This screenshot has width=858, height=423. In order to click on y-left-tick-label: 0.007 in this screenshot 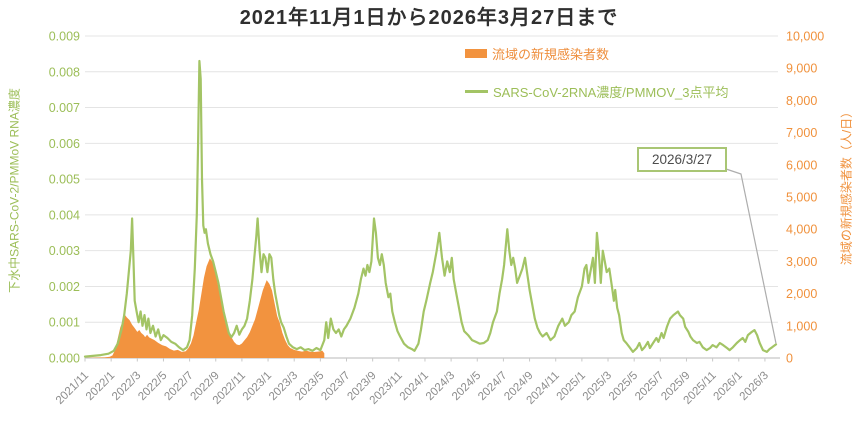, I will do `click(64, 108)`.